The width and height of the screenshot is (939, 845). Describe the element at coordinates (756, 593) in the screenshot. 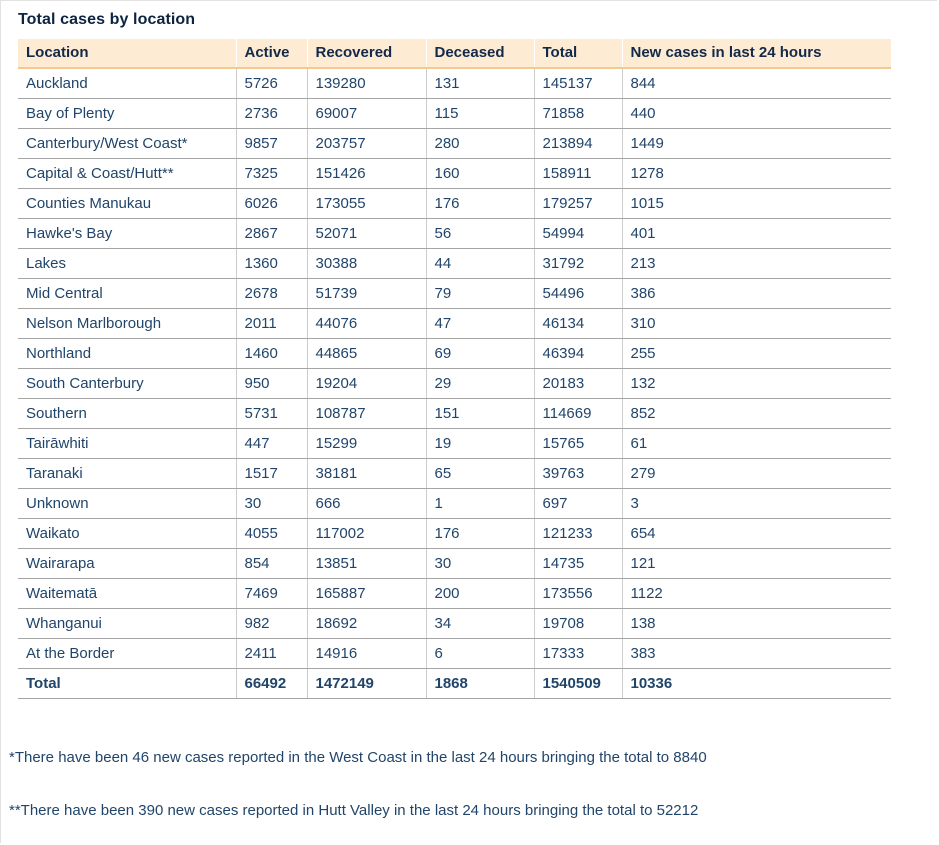

I see `cell-new-cases-in-last-24-hours: 1122` at that location.